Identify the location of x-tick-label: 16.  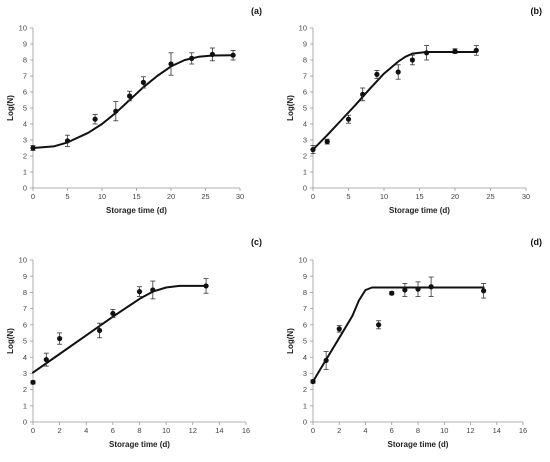
(246, 430).